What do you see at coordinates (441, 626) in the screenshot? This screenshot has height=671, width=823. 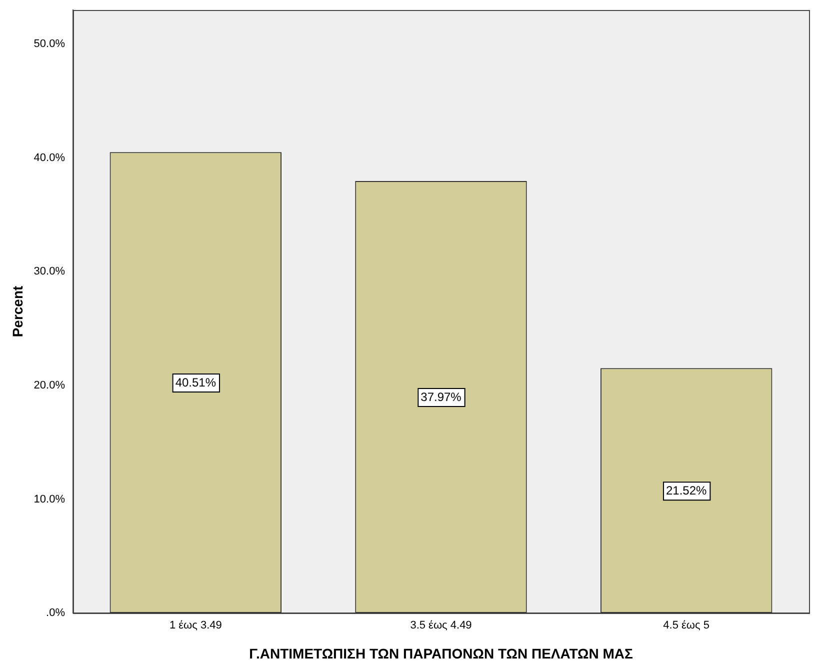 I see `x-tick-label: 3.5 έως 4.49` at bounding box center [441, 626].